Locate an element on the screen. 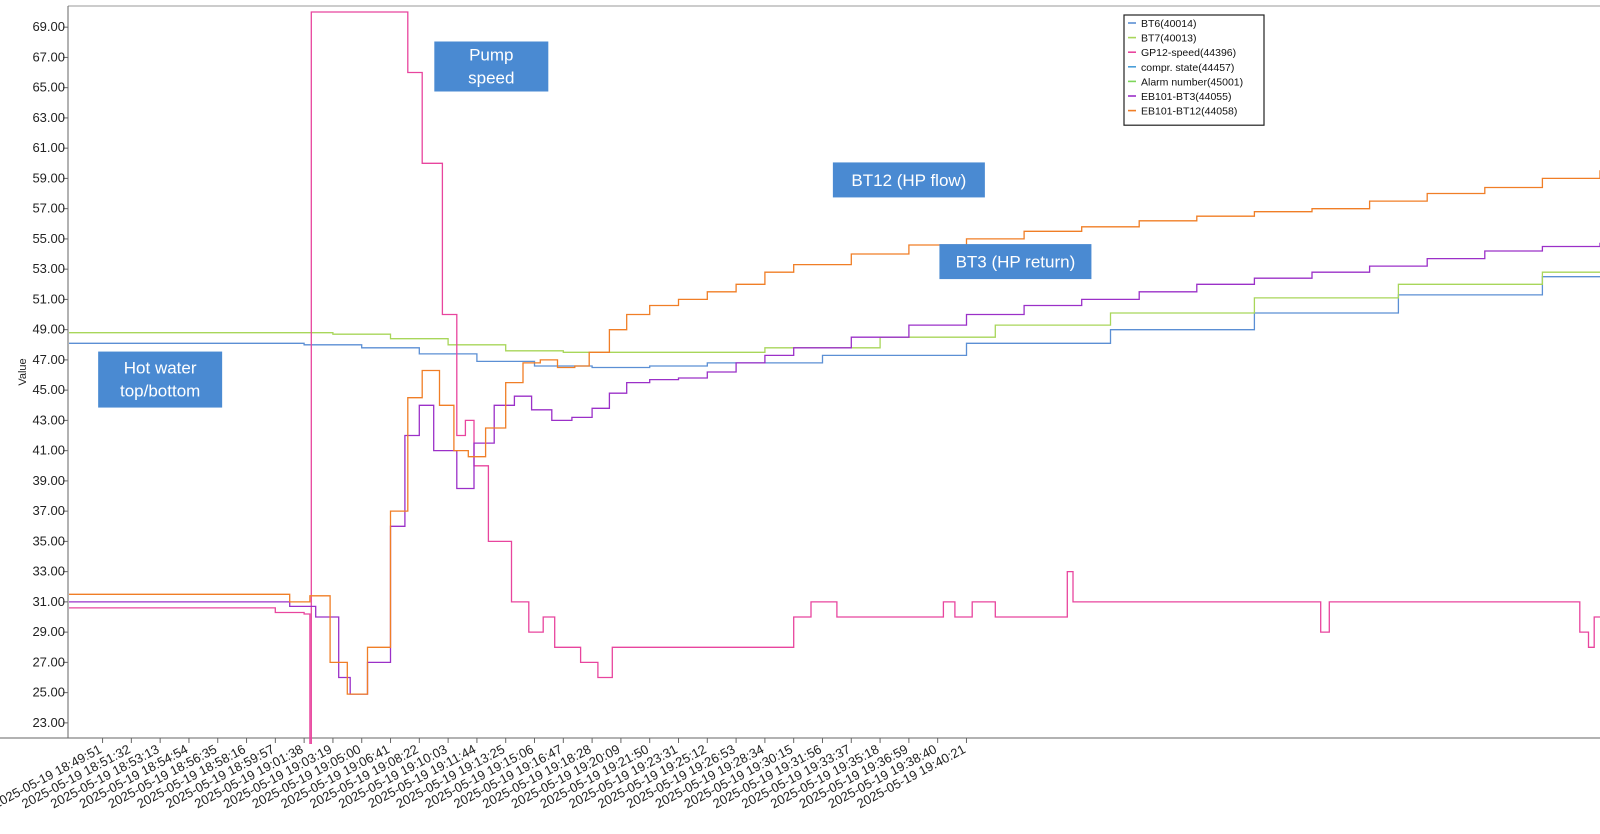 Image resolution: width=1600 pixels, height=834 pixels. legend-label: BT6(40014) is located at coordinates (1168, 24).